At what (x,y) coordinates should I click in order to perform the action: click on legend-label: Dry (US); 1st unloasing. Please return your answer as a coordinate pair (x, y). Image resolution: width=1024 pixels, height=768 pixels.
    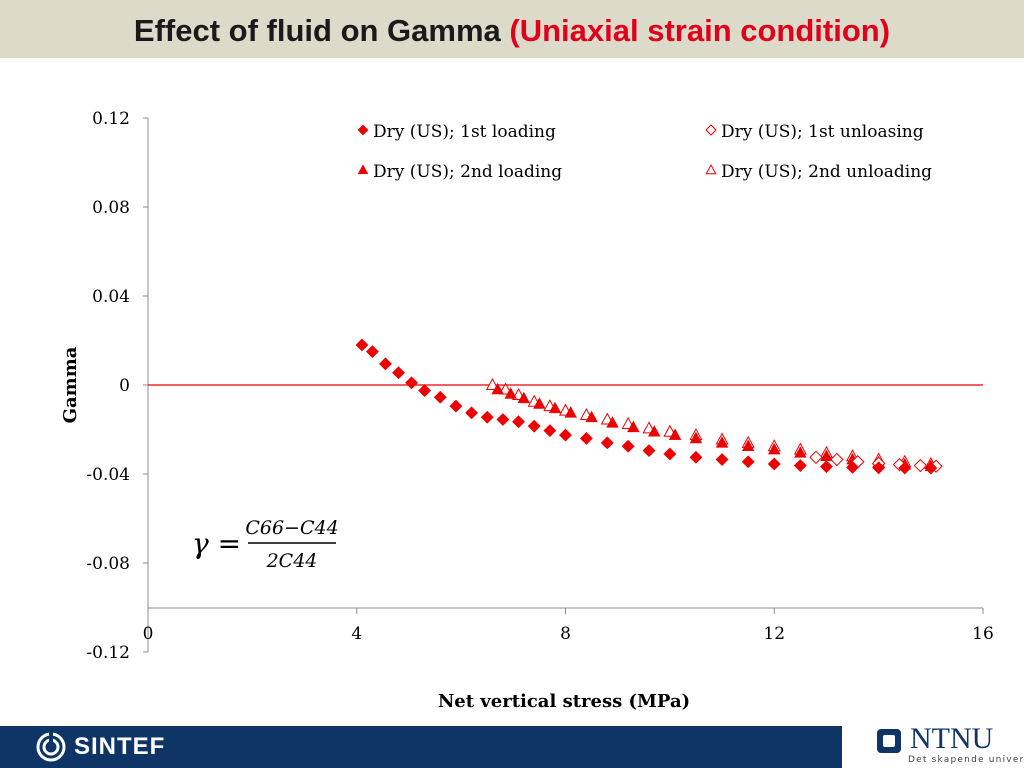
    Looking at the image, I should click on (822, 132).